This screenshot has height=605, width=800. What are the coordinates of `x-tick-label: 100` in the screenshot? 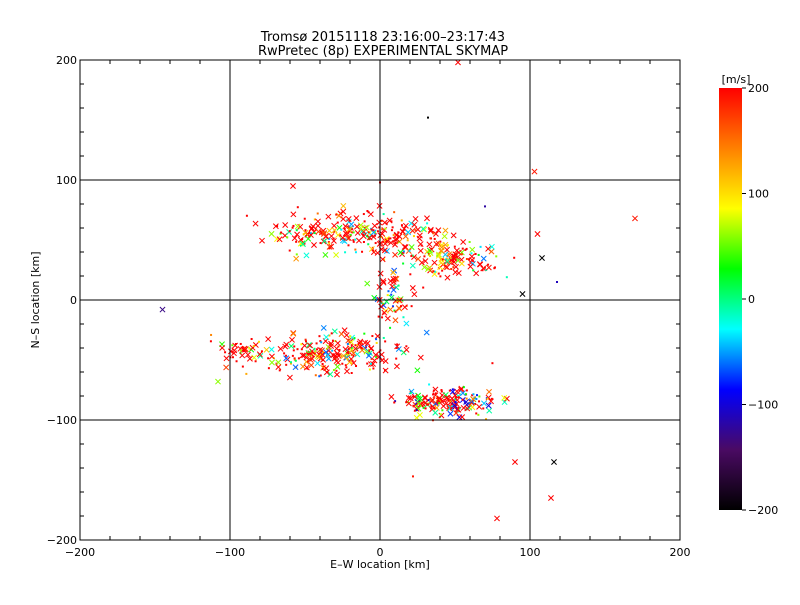 It's located at (530, 552).